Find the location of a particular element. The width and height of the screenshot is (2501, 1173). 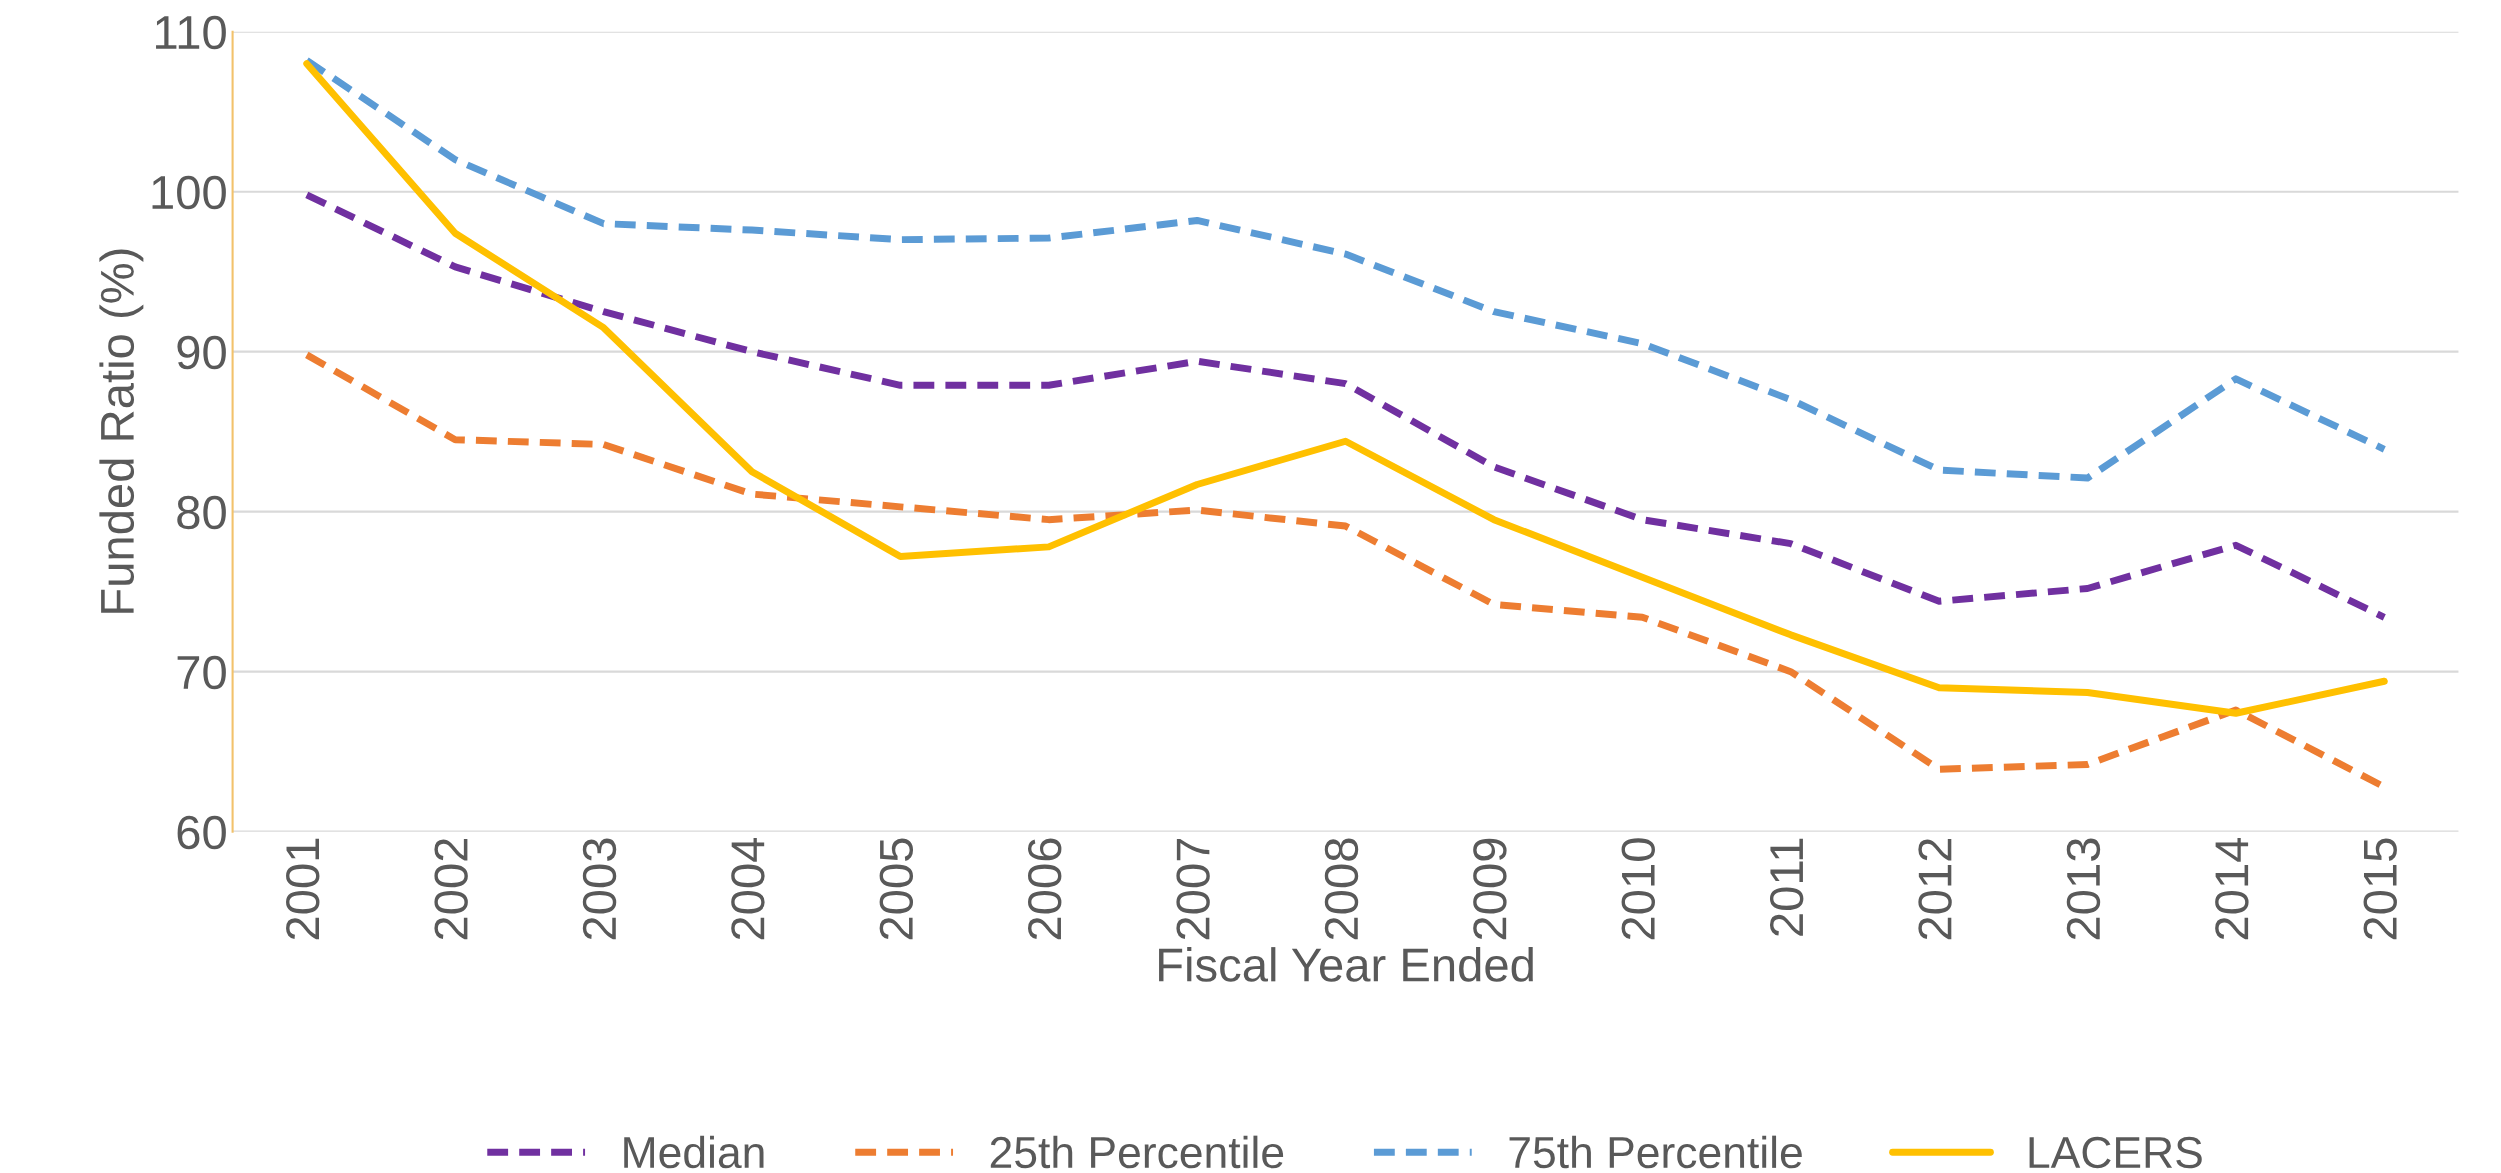

y-tick-label: 110 is located at coordinates (191, 32).